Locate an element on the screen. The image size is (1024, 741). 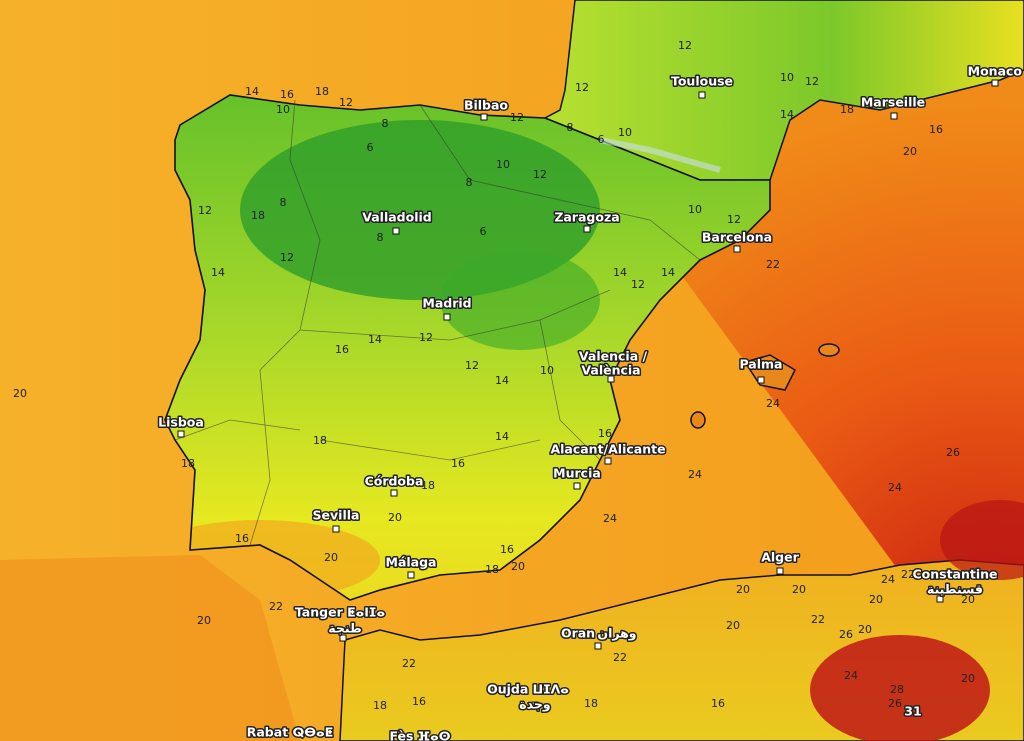
france is located at coordinates (783, 90).